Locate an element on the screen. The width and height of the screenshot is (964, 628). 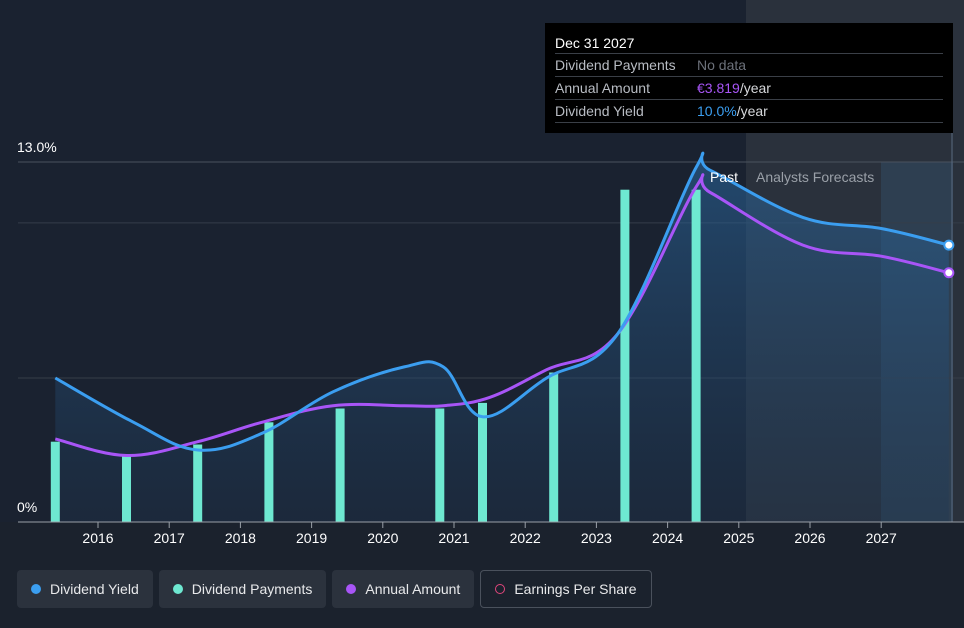
y-axis-min-label: 0% is located at coordinates (27, 507).